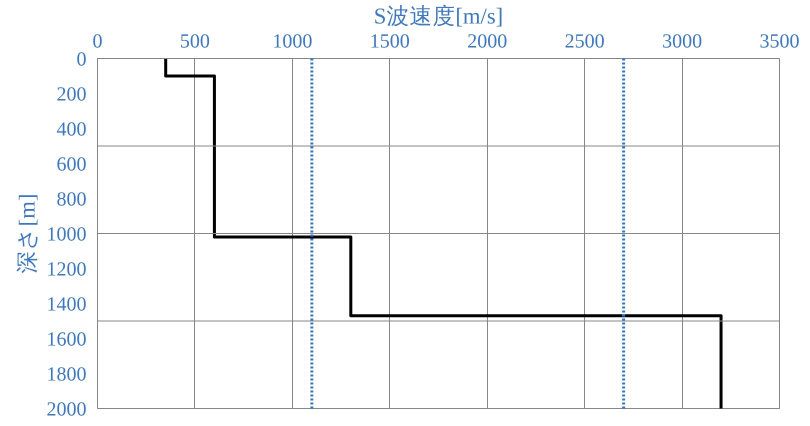  I want to click on x-tick-label: 3000, so click(682, 41).